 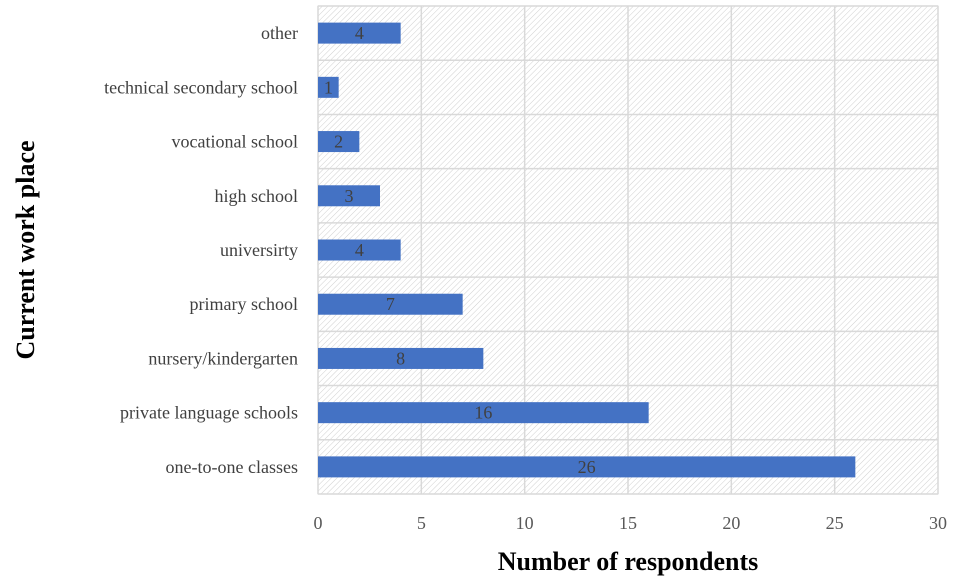 I want to click on bar-value-label: 1, so click(x=328, y=87).